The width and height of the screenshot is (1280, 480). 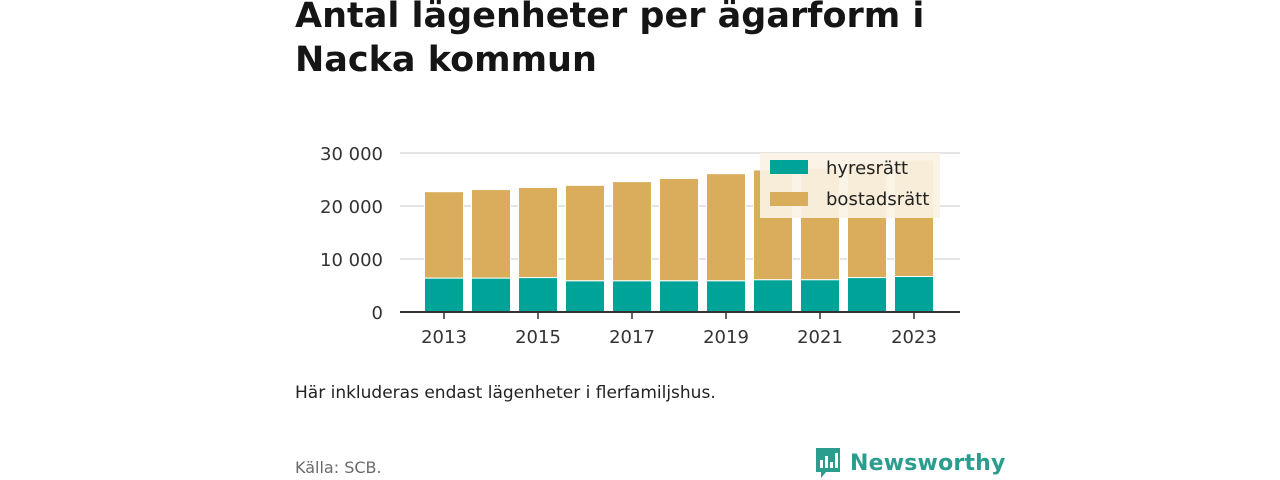 I want to click on legend-swatch-hyresratt, so click(x=789, y=167).